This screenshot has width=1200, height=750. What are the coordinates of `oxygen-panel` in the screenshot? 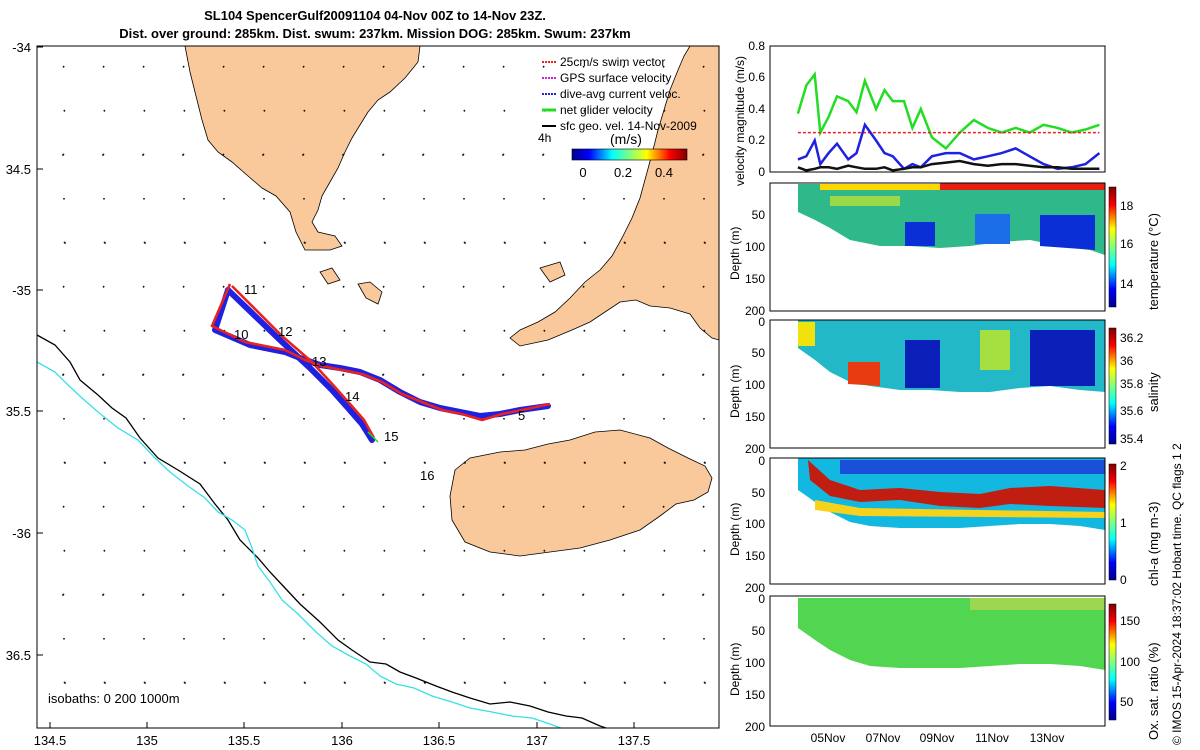 It's located at (943, 661).